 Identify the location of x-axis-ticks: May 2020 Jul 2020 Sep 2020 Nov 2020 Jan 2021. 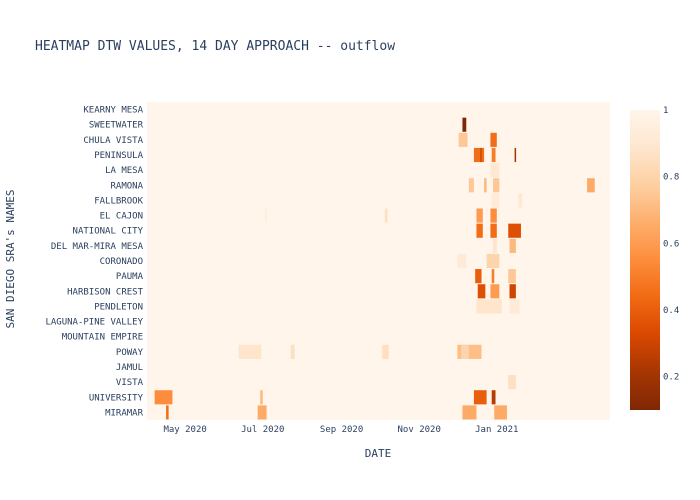
(340, 430).